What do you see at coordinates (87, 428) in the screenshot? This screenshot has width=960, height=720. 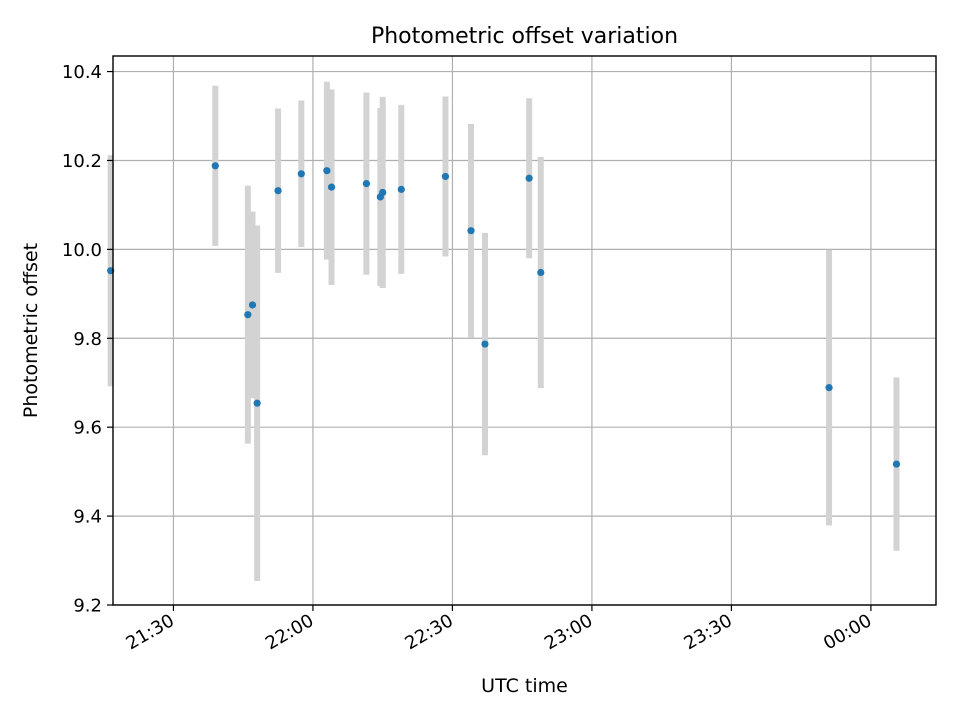 I see `y-tick-label: 9.6` at bounding box center [87, 428].